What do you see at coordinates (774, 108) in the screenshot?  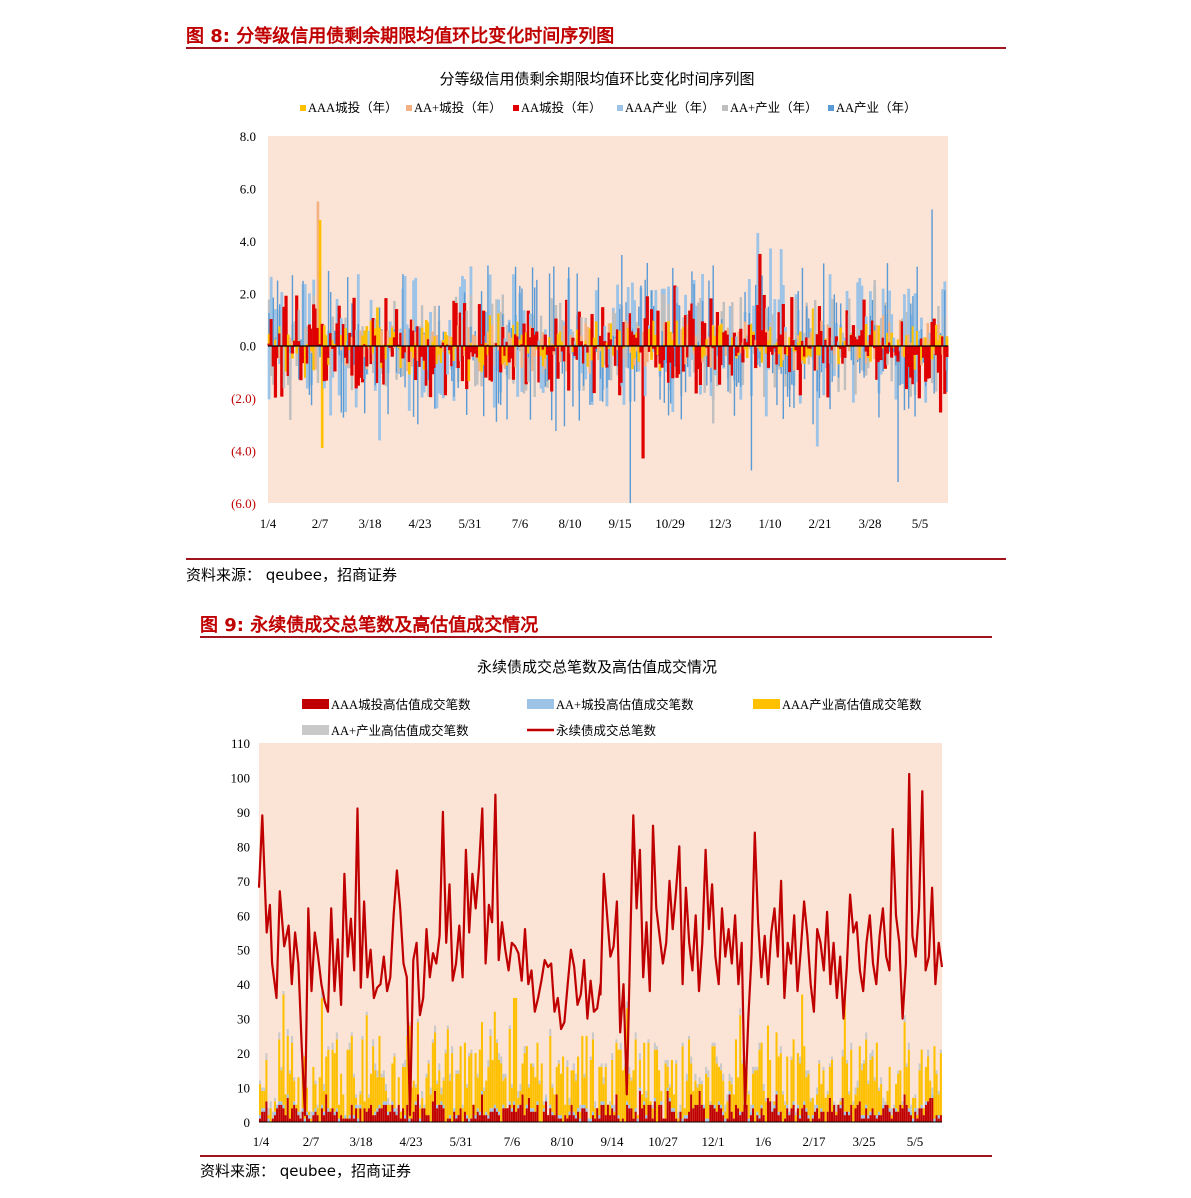 I see `legend-label: AA+产业（年）` at bounding box center [774, 108].